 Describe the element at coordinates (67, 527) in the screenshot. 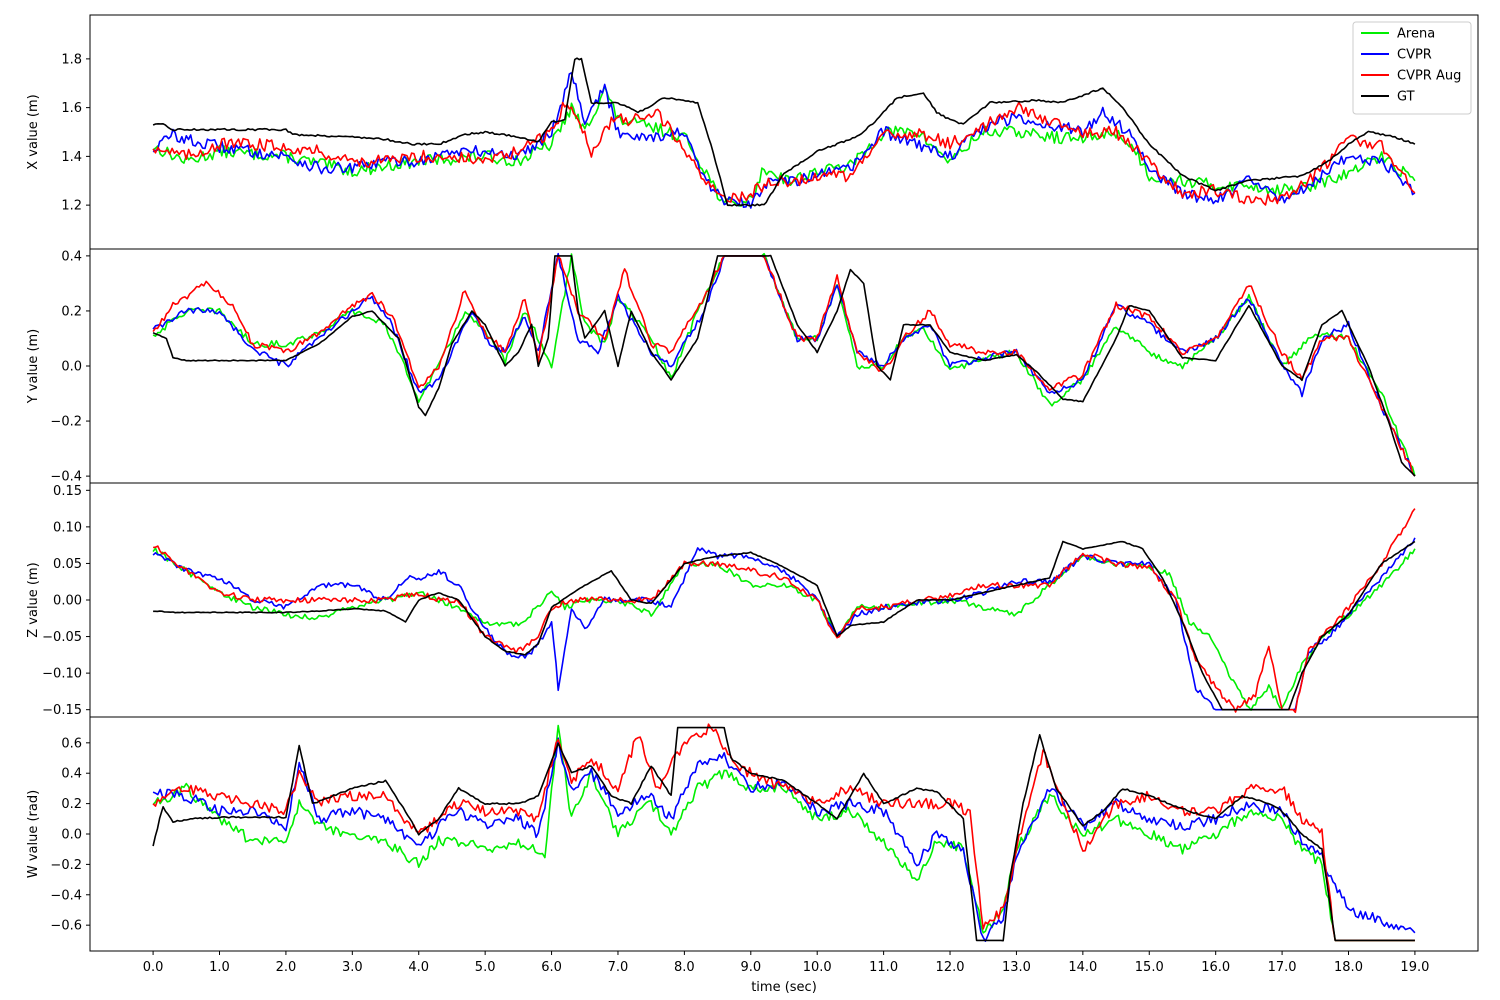

I see `y-tick-label: 0.10` at that location.